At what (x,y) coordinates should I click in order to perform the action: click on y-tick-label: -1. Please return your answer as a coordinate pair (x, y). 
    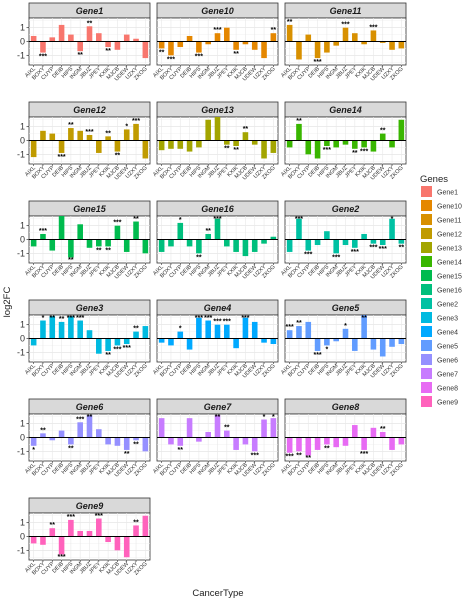
    Looking at the image, I should click on (21, 352).